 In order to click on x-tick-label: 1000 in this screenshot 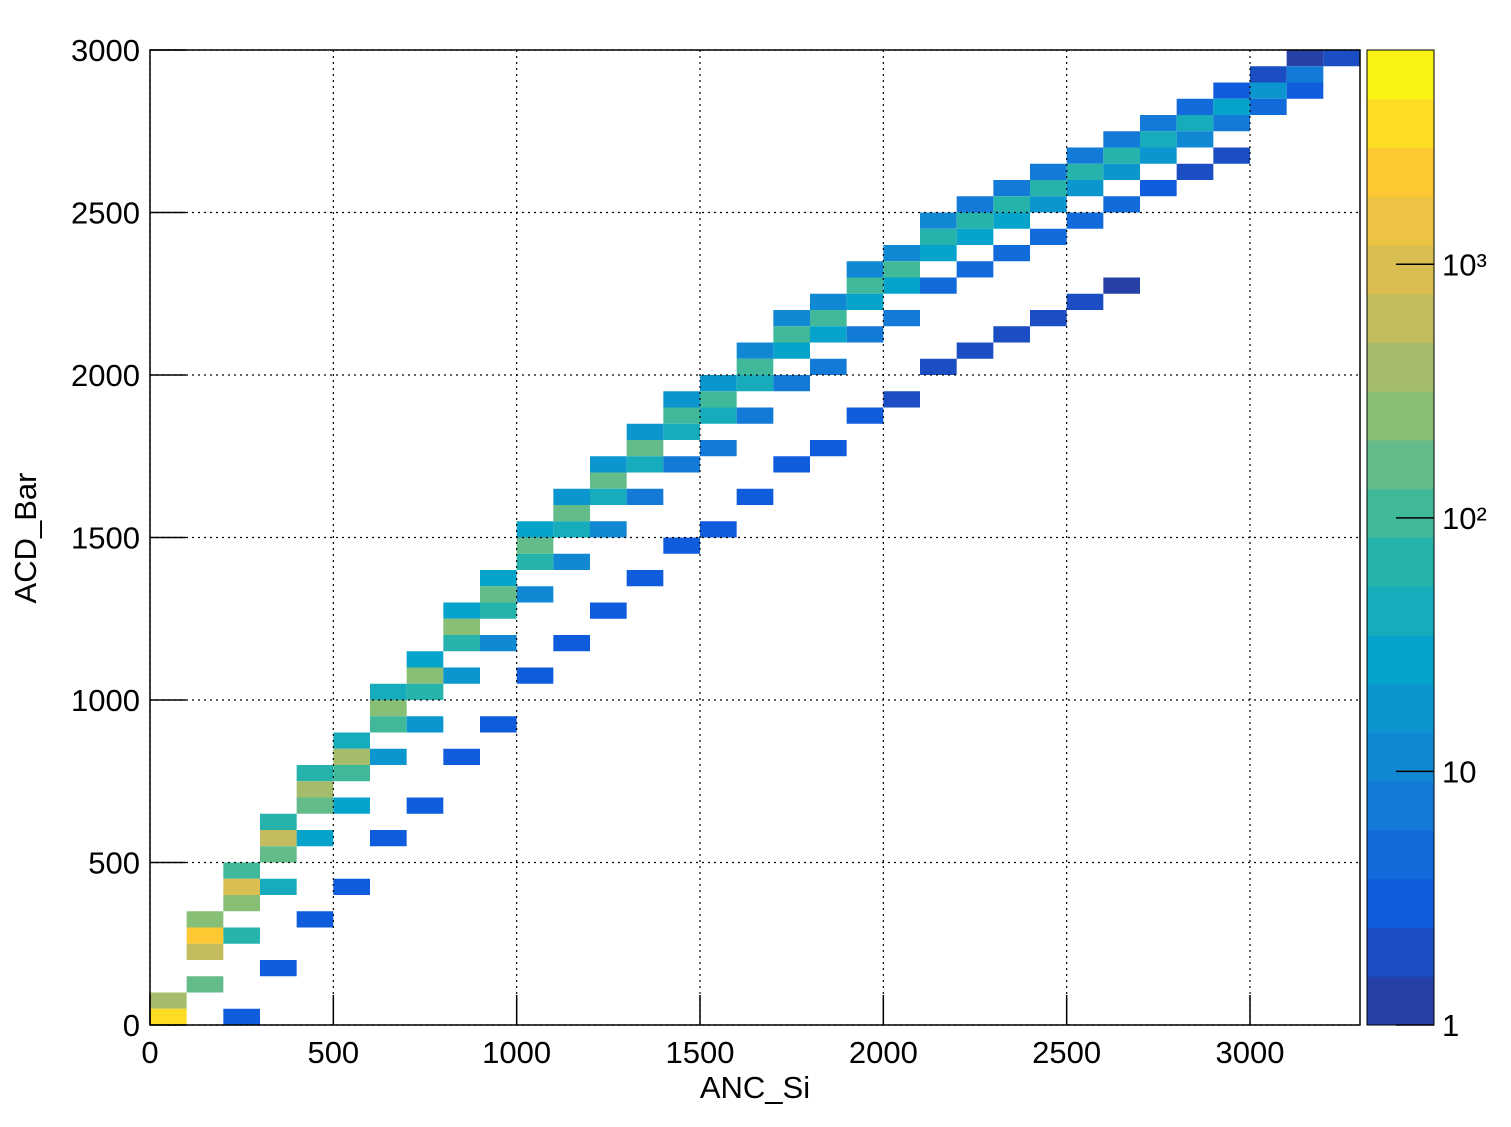, I will do `click(516, 1052)`.